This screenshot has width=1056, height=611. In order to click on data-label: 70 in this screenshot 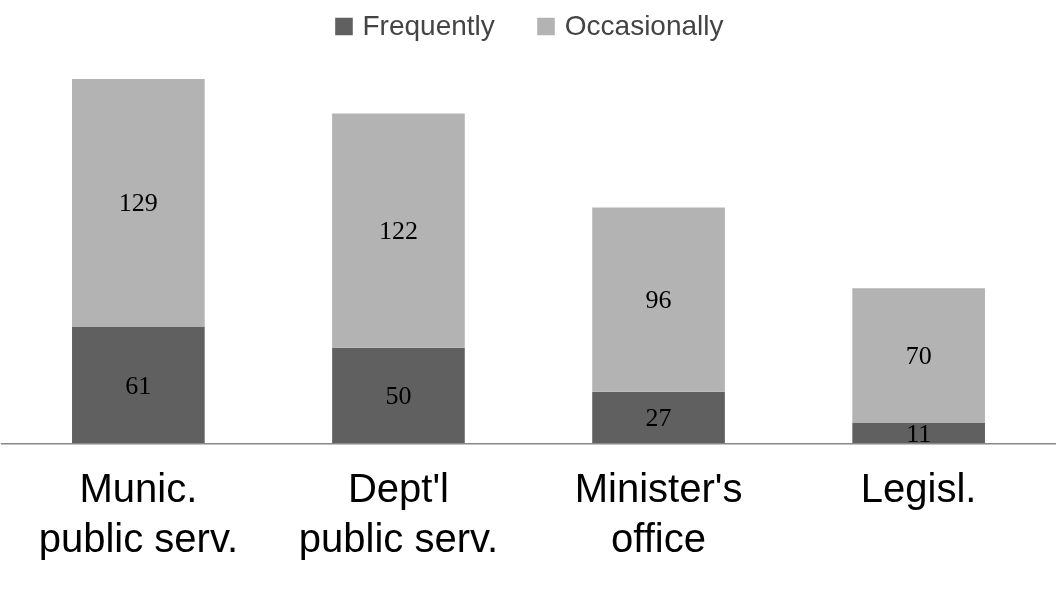, I will do `click(918, 355)`.